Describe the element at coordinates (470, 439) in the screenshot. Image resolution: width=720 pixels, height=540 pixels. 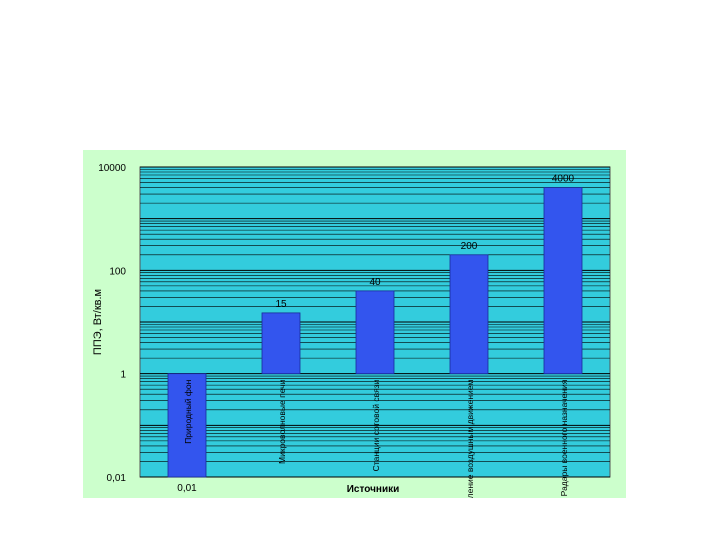
I see `category-label: Радиоуправление воздушным движением` at that location.